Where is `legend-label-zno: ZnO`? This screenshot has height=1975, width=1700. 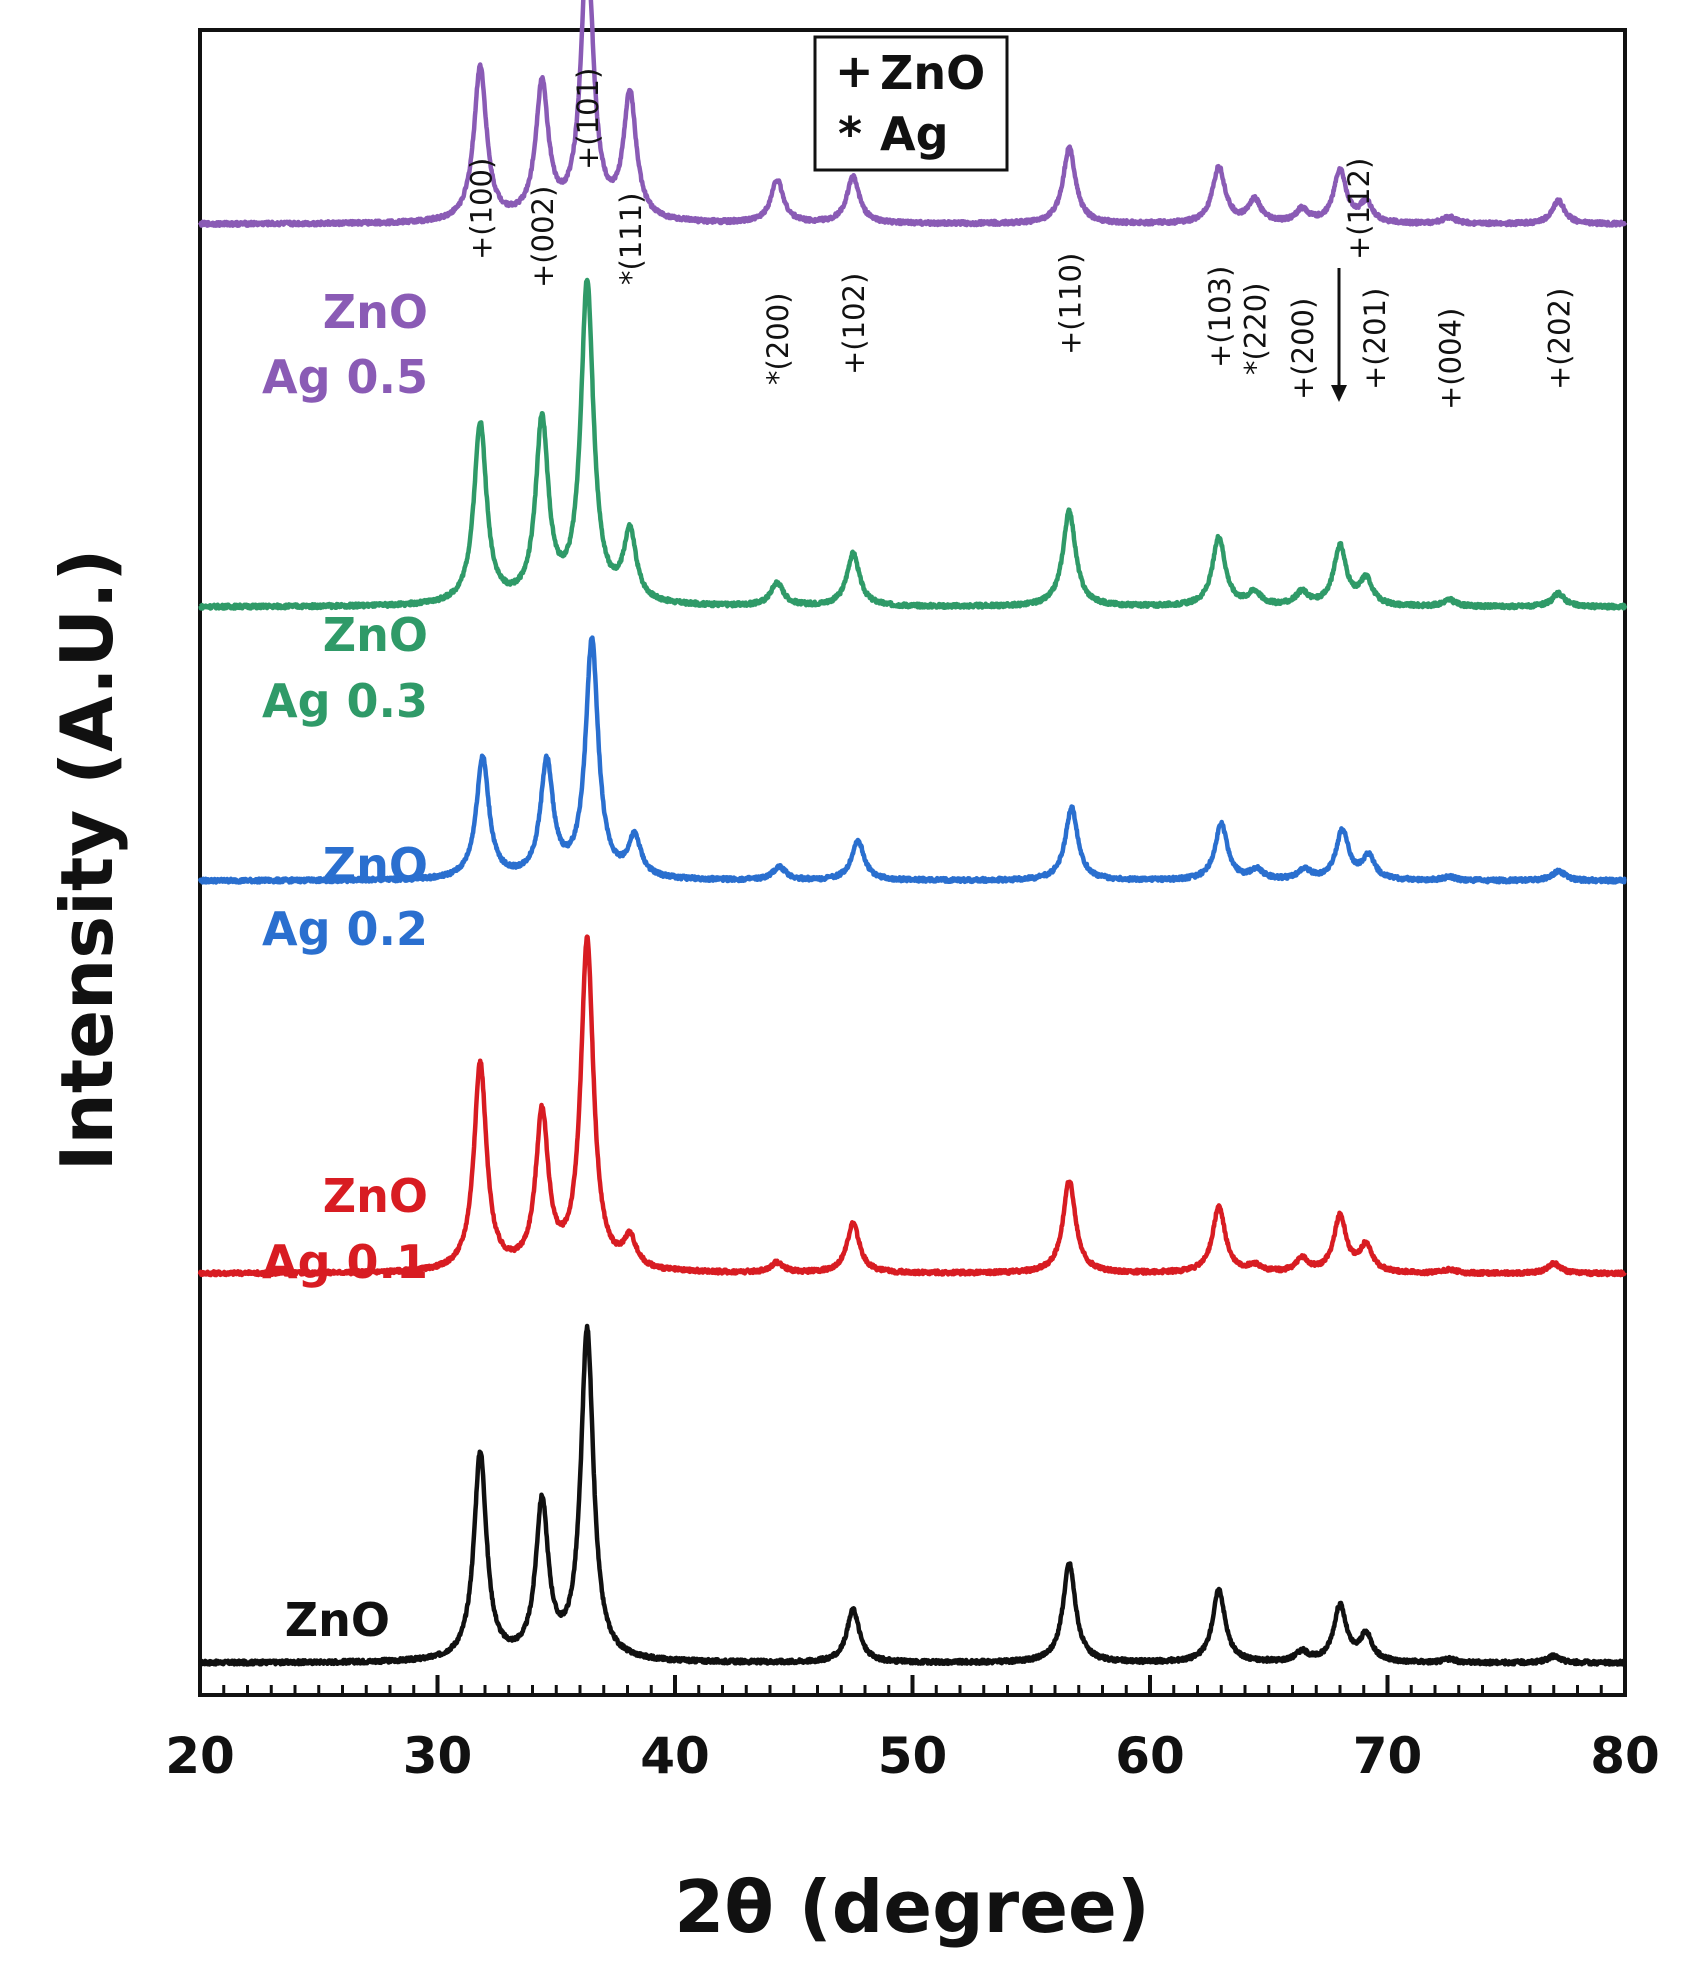 legend-label-zno: ZnO is located at coordinates (932, 73).